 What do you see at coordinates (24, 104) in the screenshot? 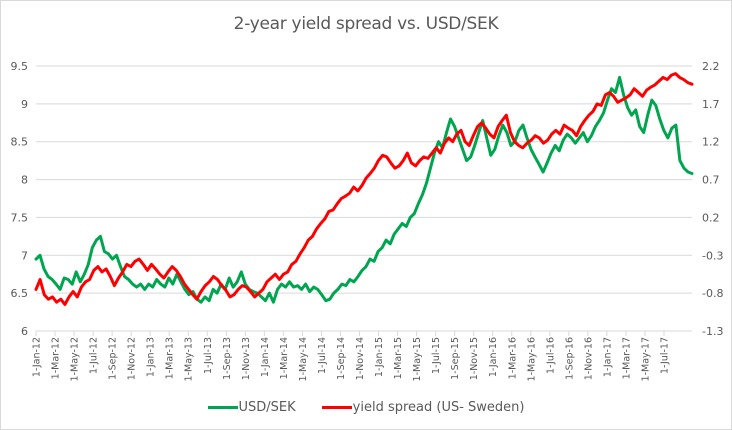
I see `y-left-tick-label: 9` at bounding box center [24, 104].